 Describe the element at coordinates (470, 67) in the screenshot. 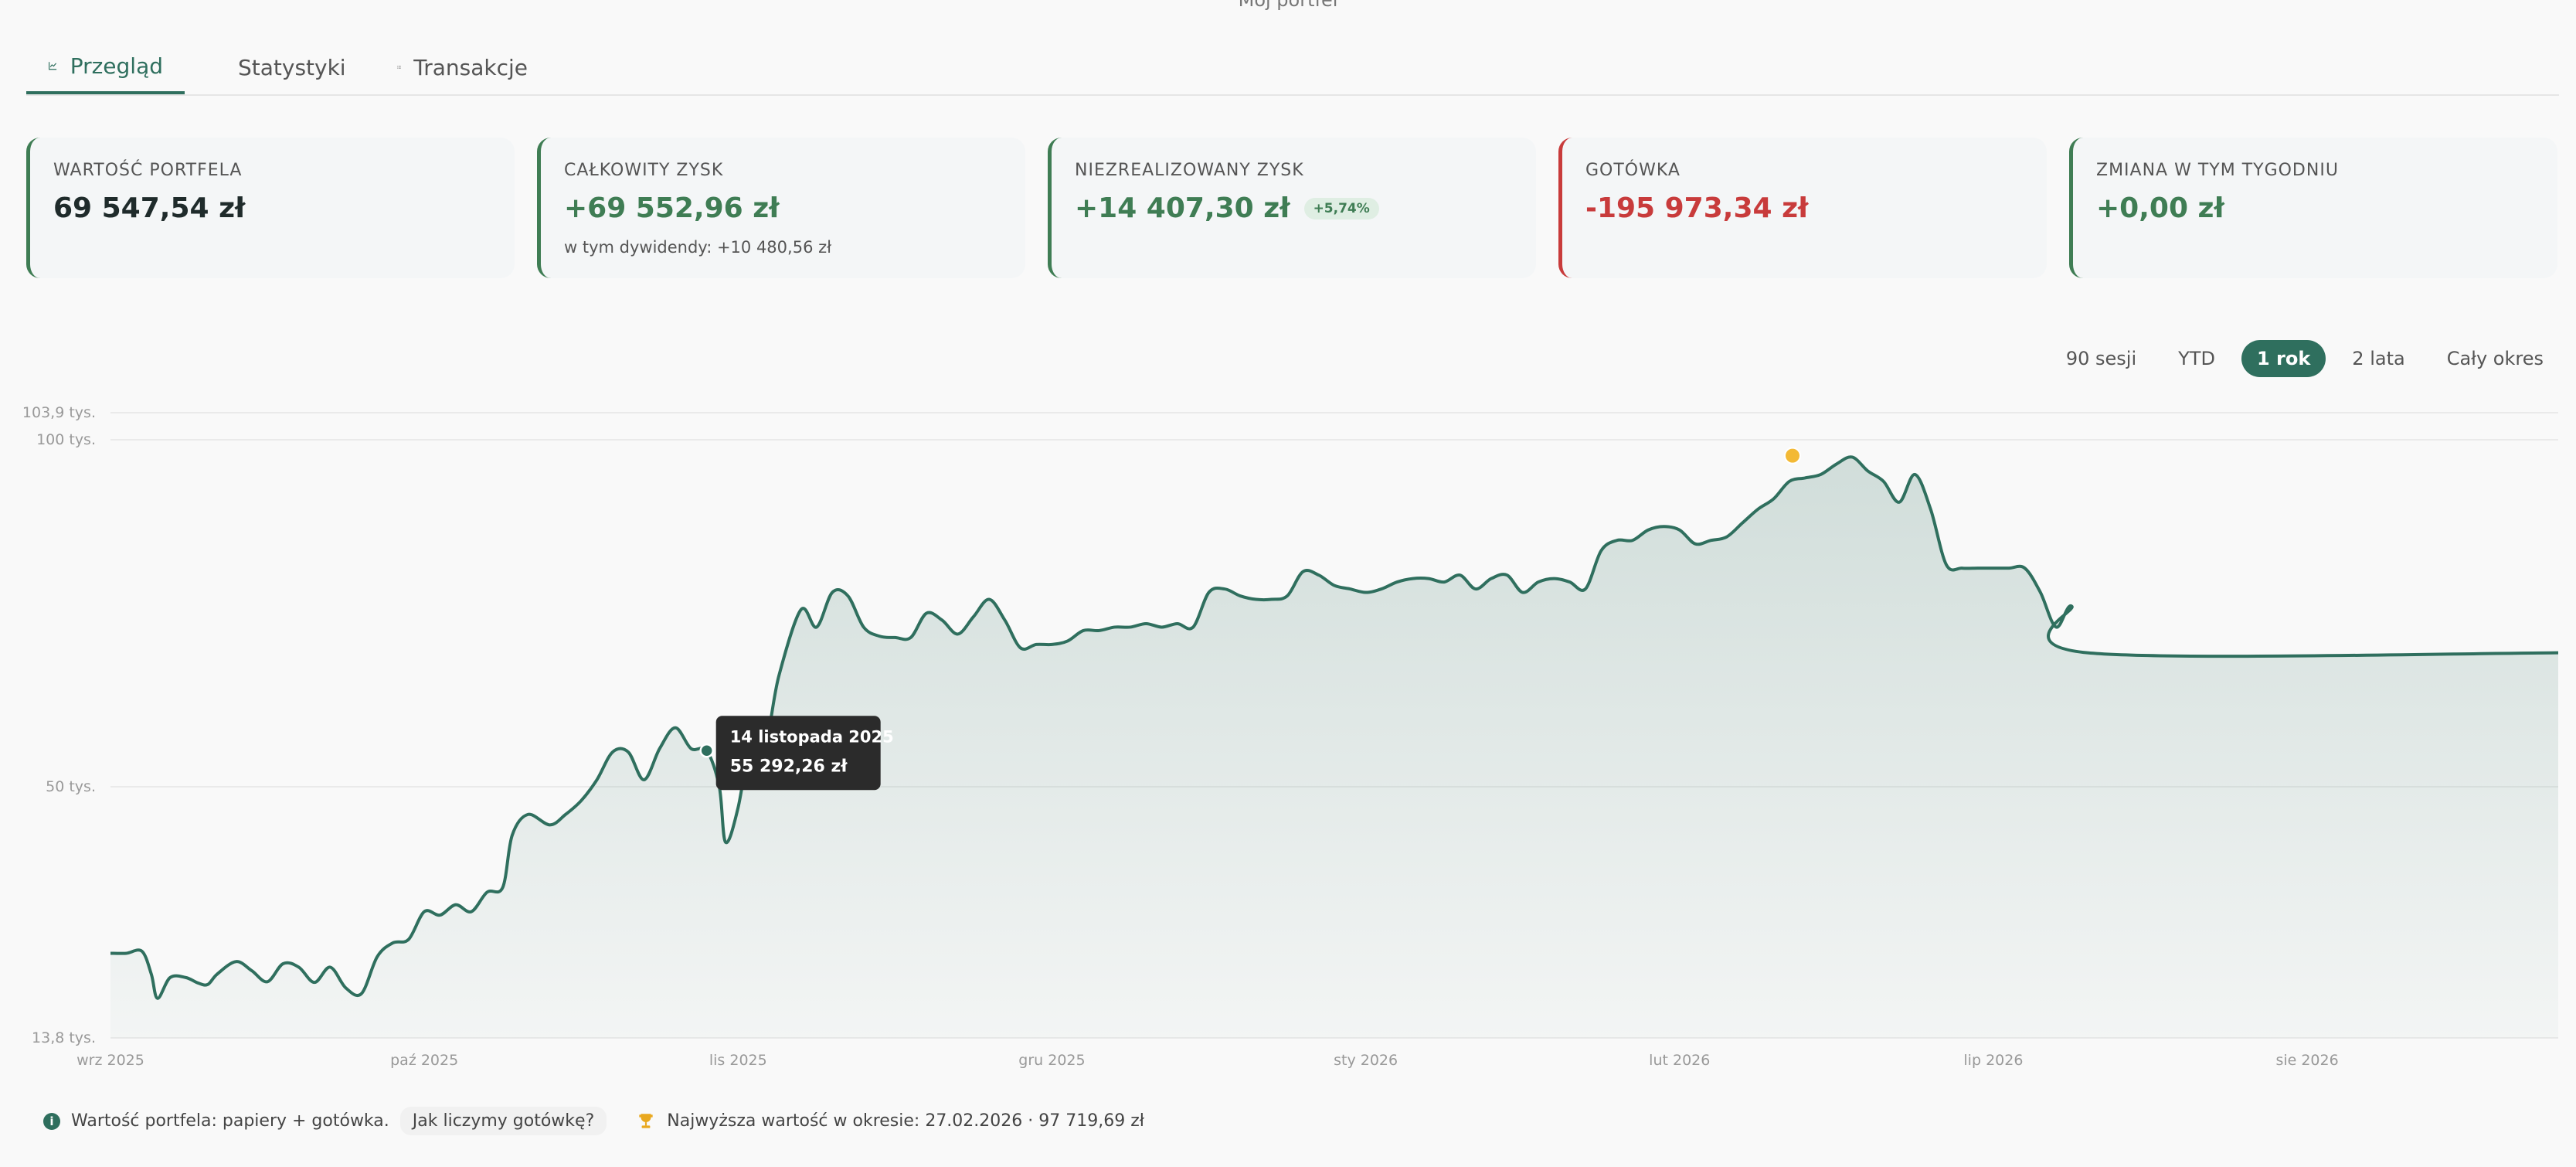

I see `tab-transactions-label: Transakcje` at that location.